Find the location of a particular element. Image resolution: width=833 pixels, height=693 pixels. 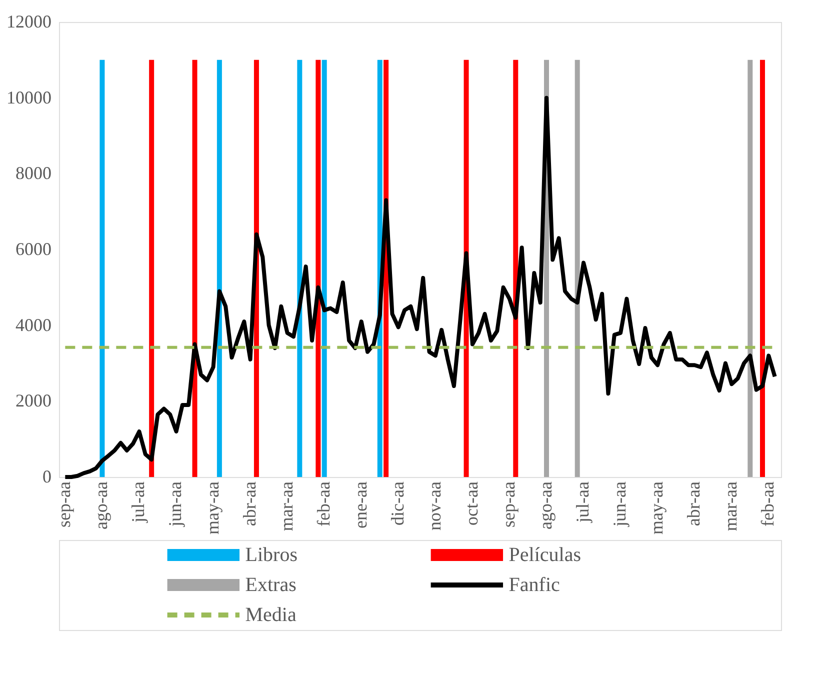

x-tick-label: dic-aa is located at coordinates (397, 503).